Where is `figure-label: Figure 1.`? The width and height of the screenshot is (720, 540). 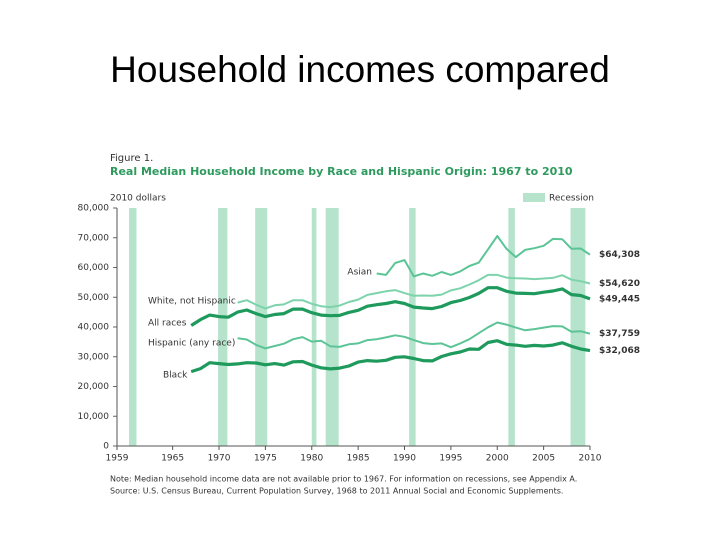
figure-label: Figure 1. is located at coordinates (131, 158).